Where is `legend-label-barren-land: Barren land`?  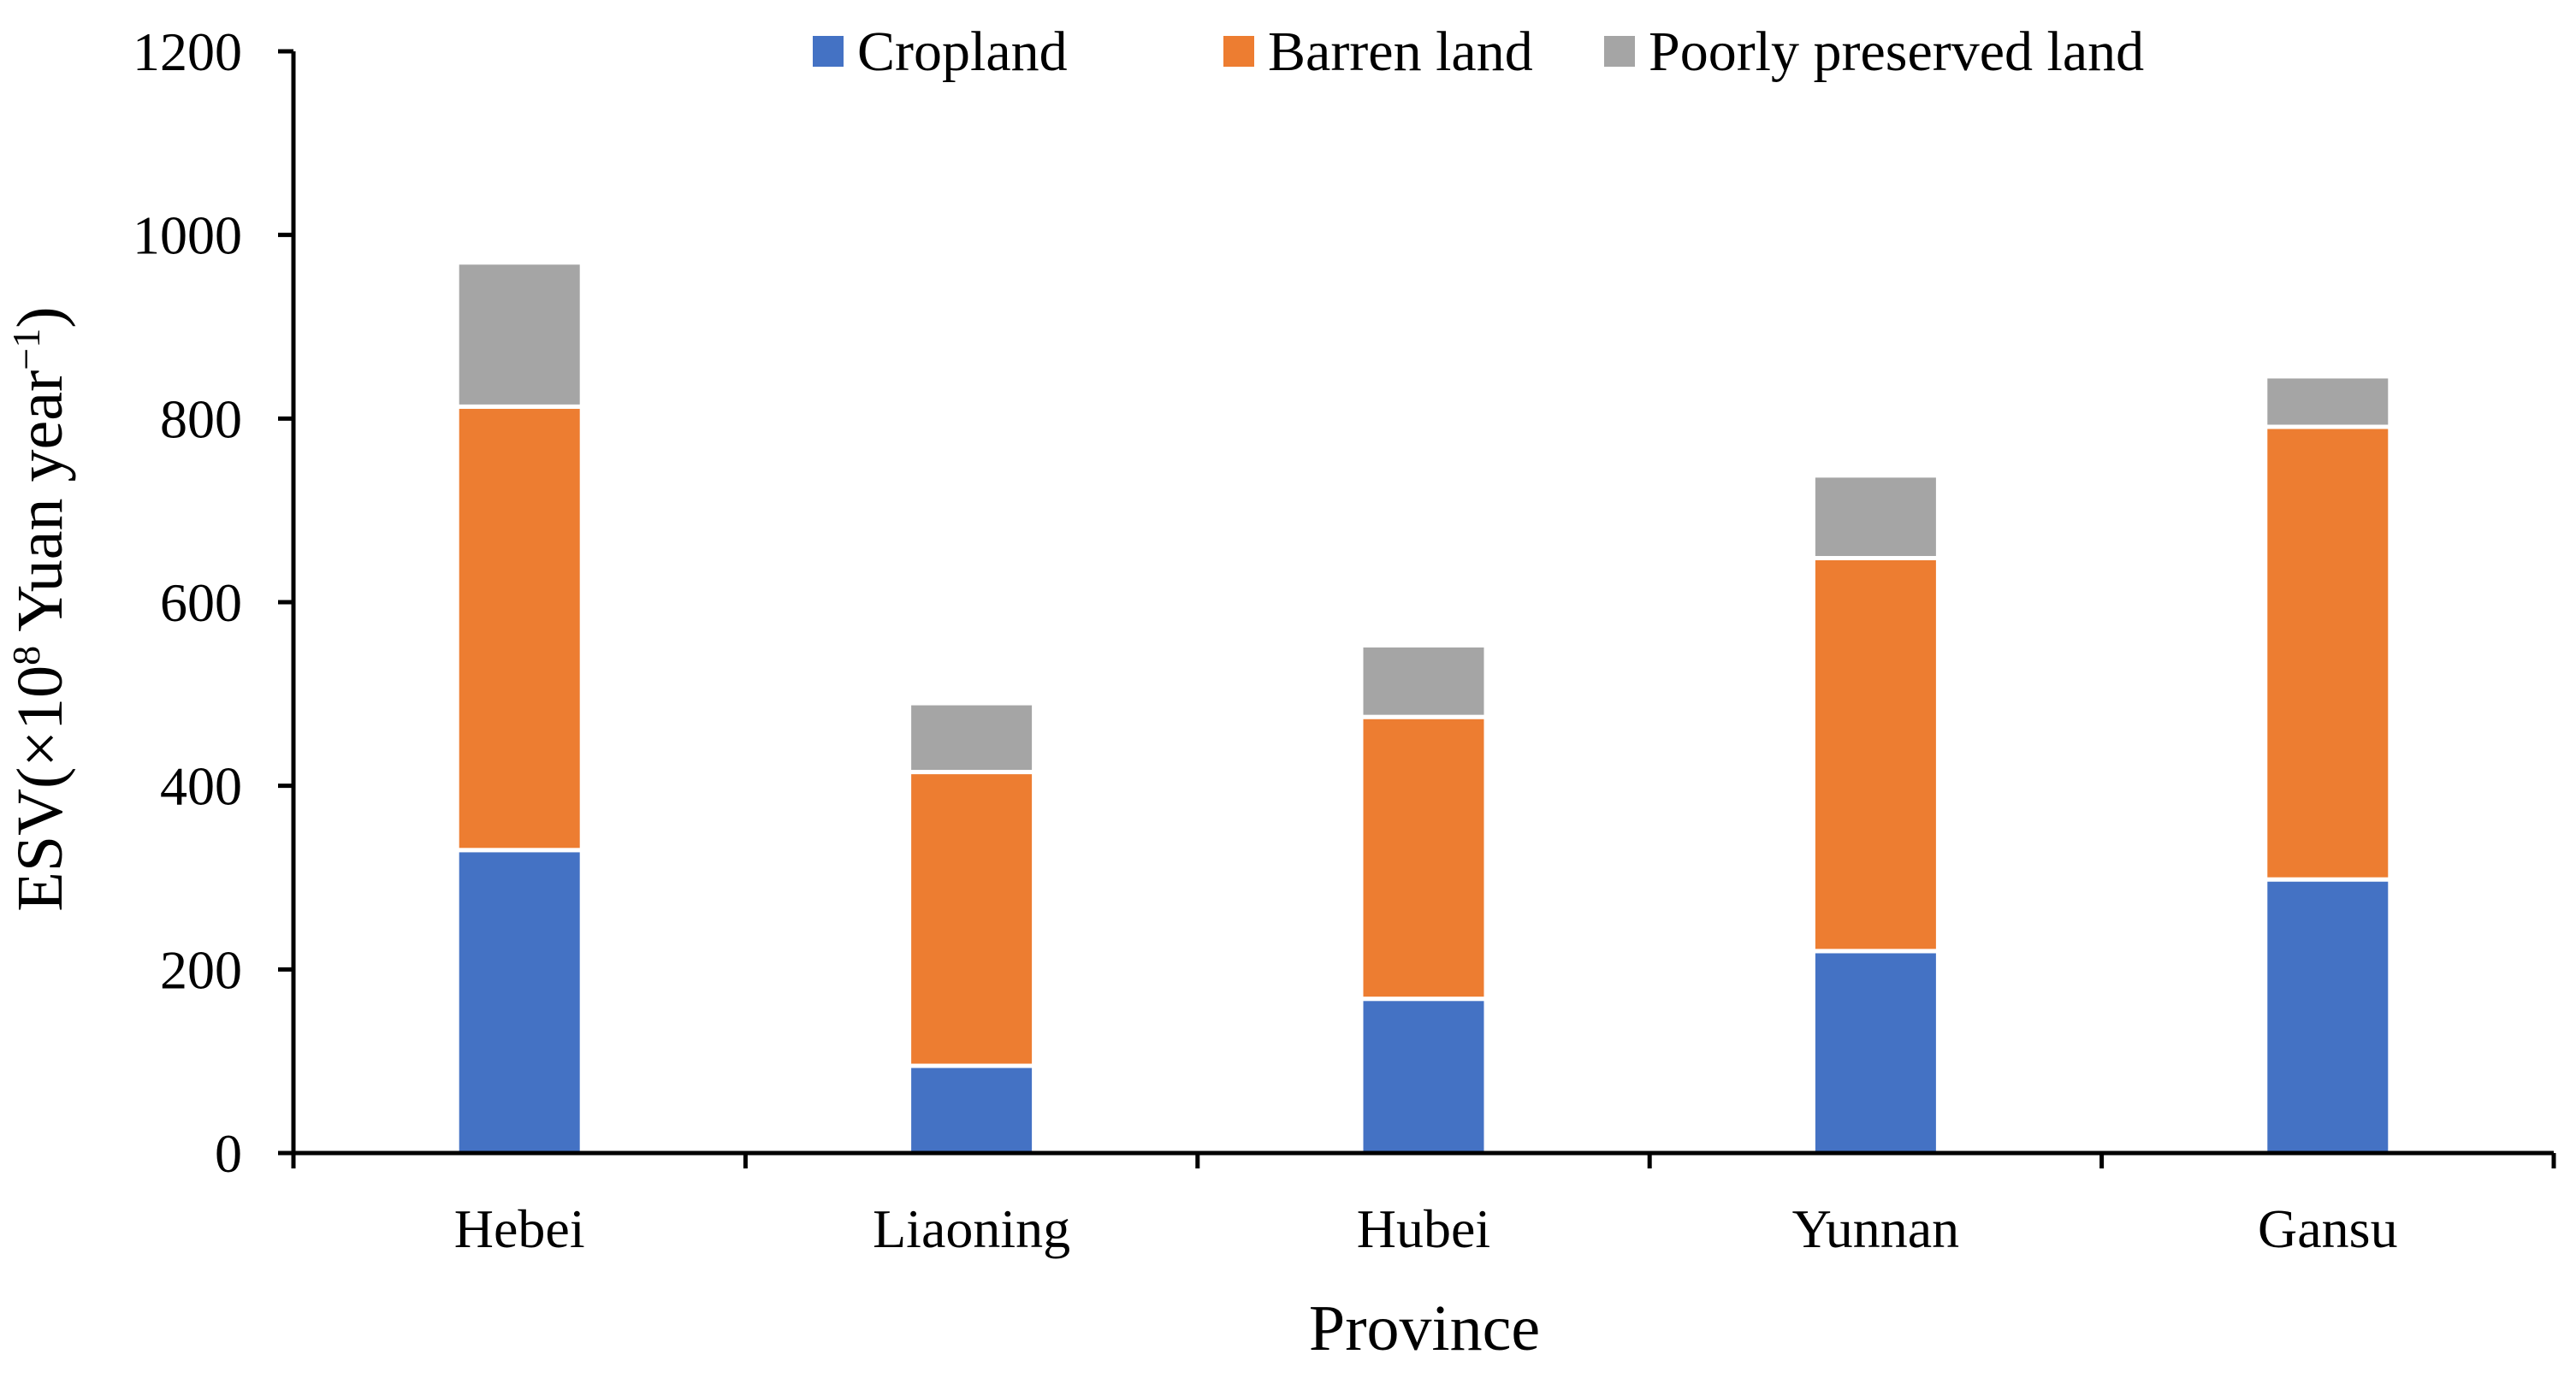
legend-label-barren-land: Barren land is located at coordinates (1400, 52).